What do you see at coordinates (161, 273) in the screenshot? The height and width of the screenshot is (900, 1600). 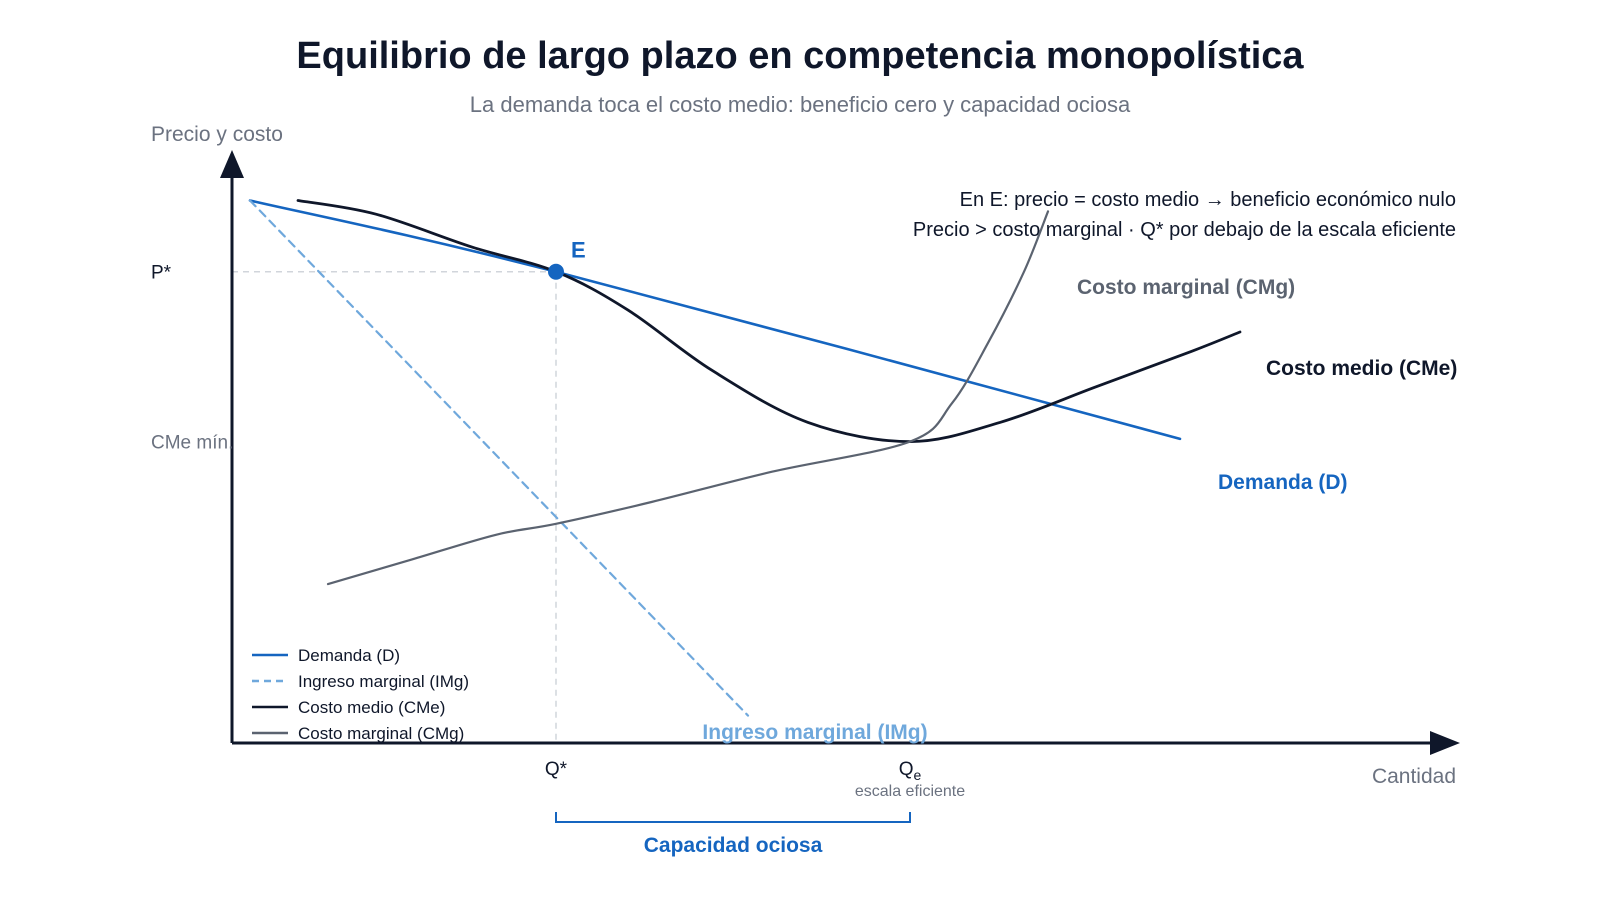 I see `y-tick-label: P*` at bounding box center [161, 273].